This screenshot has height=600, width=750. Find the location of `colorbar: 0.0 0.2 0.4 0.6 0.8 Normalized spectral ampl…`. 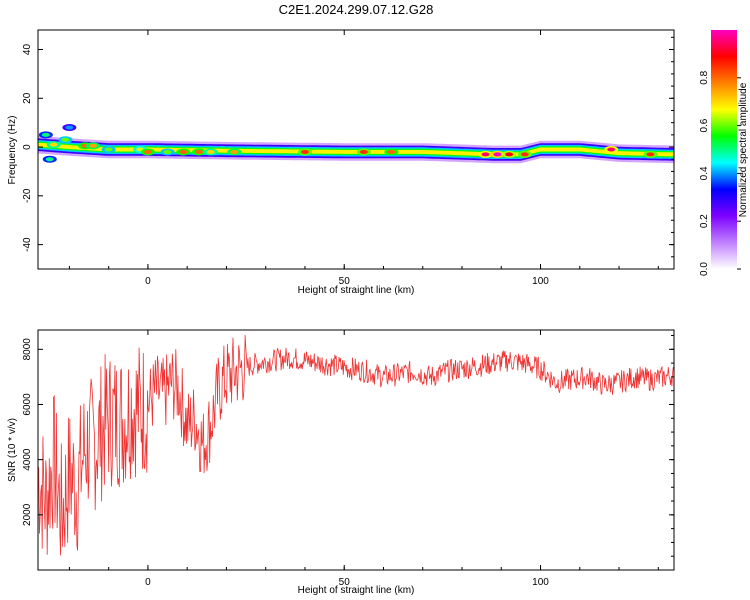

colorbar: 0.0 0.2 0.4 0.6 0.8 Normalized spectral ampl… is located at coordinates (724, 153).